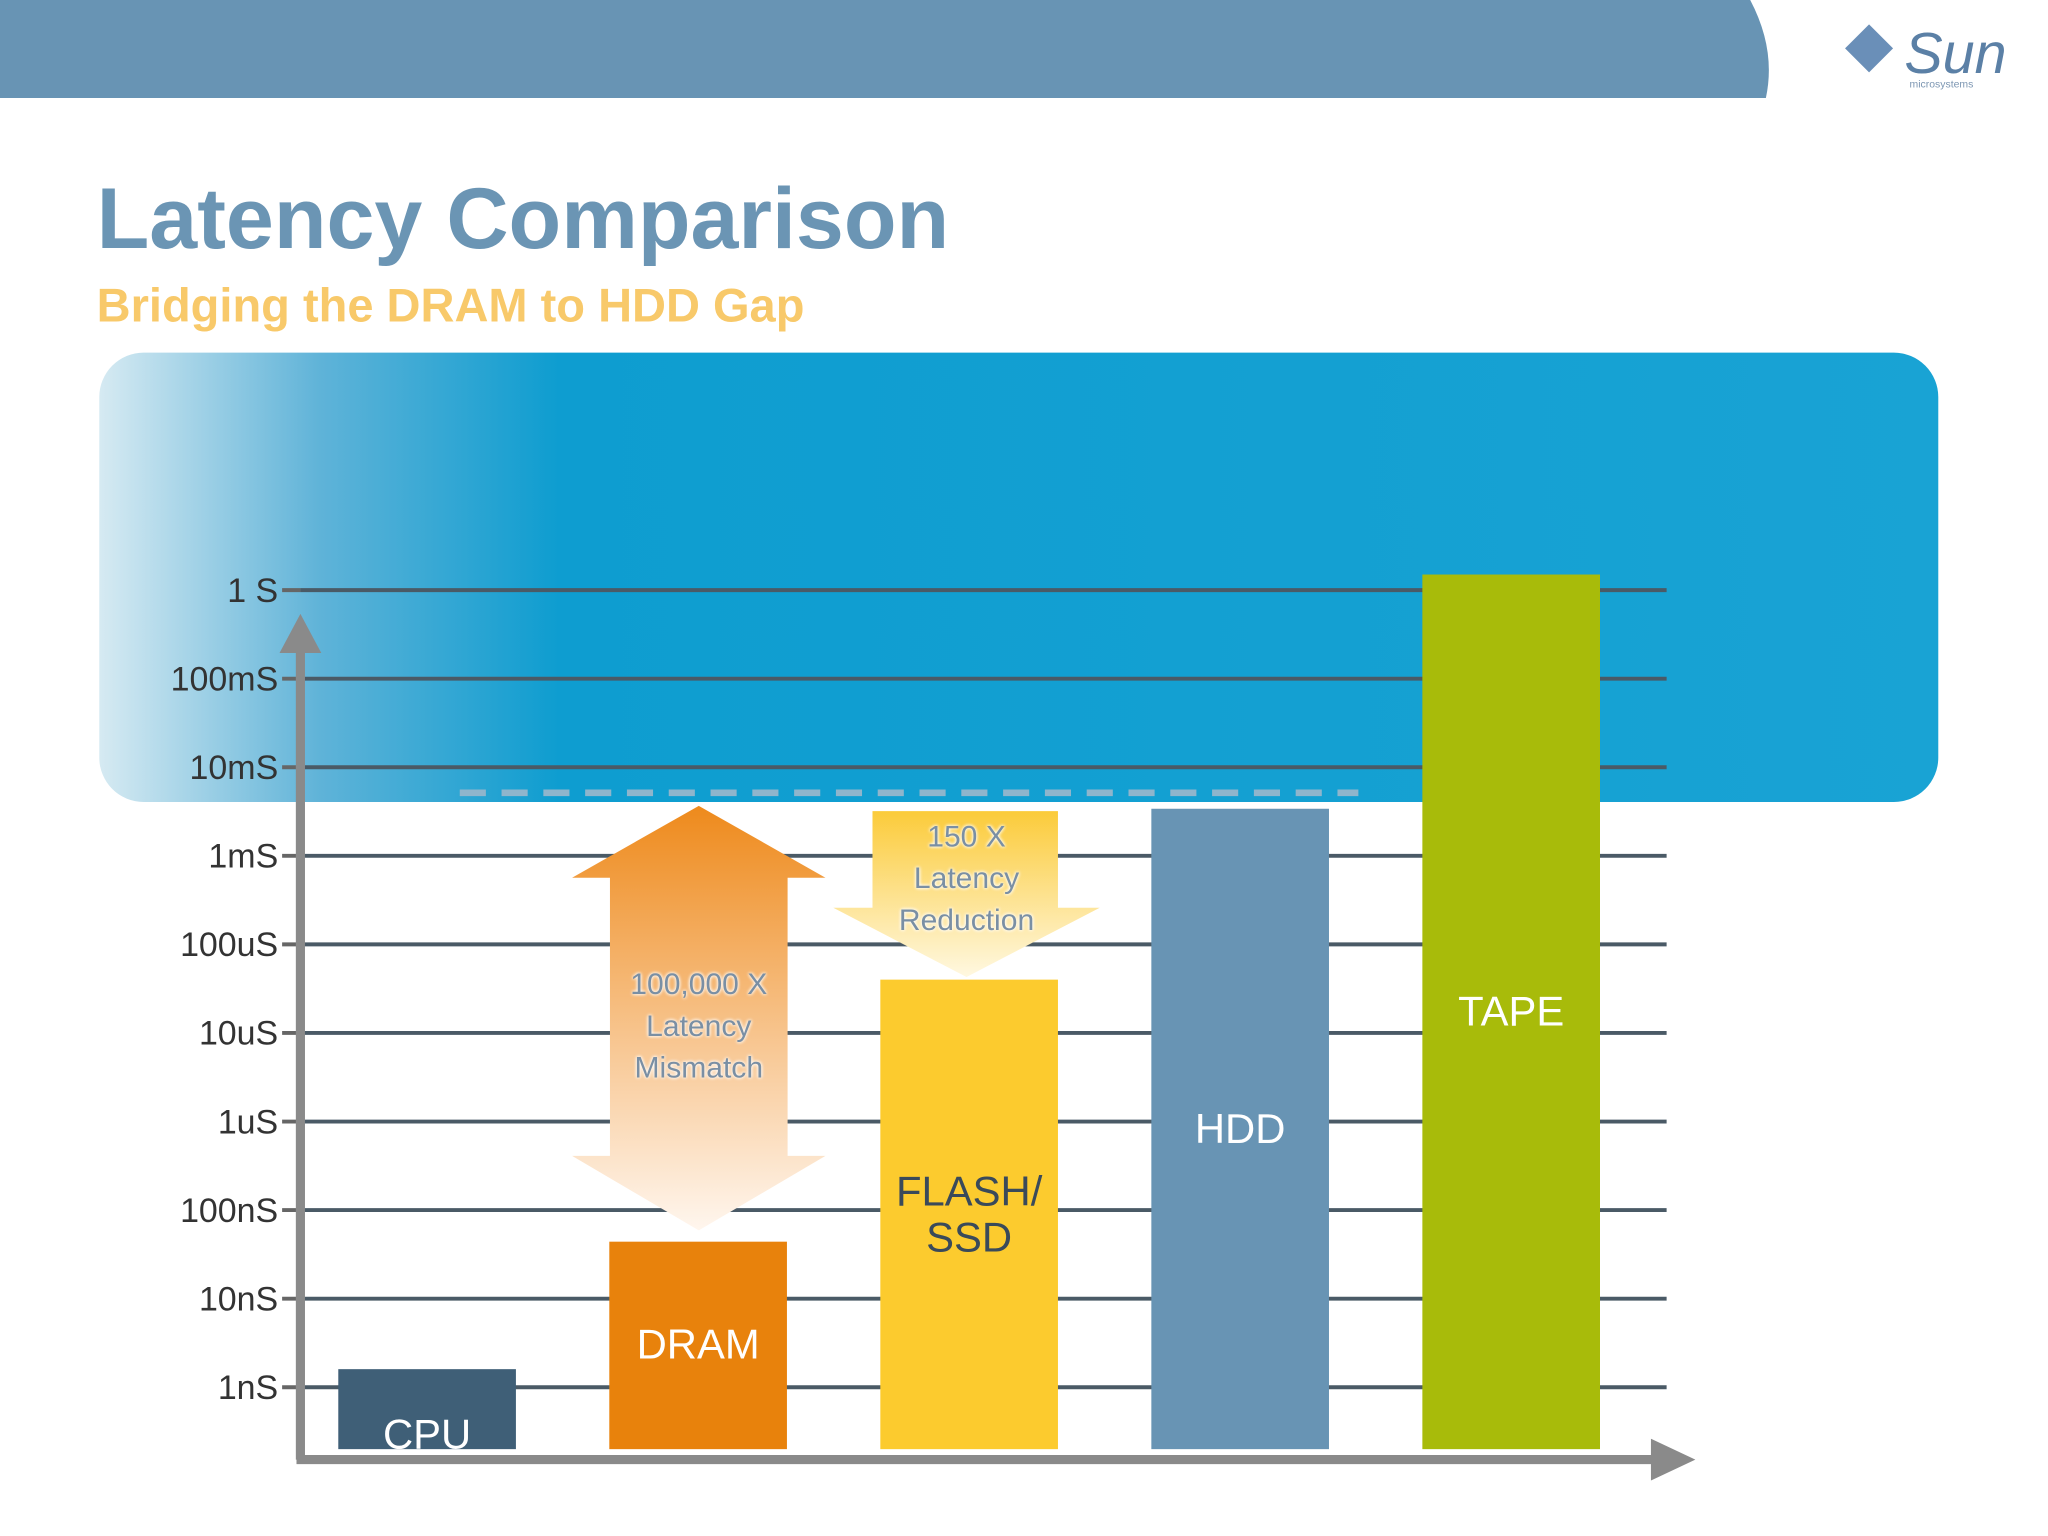  I want to click on bar-label-box: FLASH/ SSD, so click(969, 1214).